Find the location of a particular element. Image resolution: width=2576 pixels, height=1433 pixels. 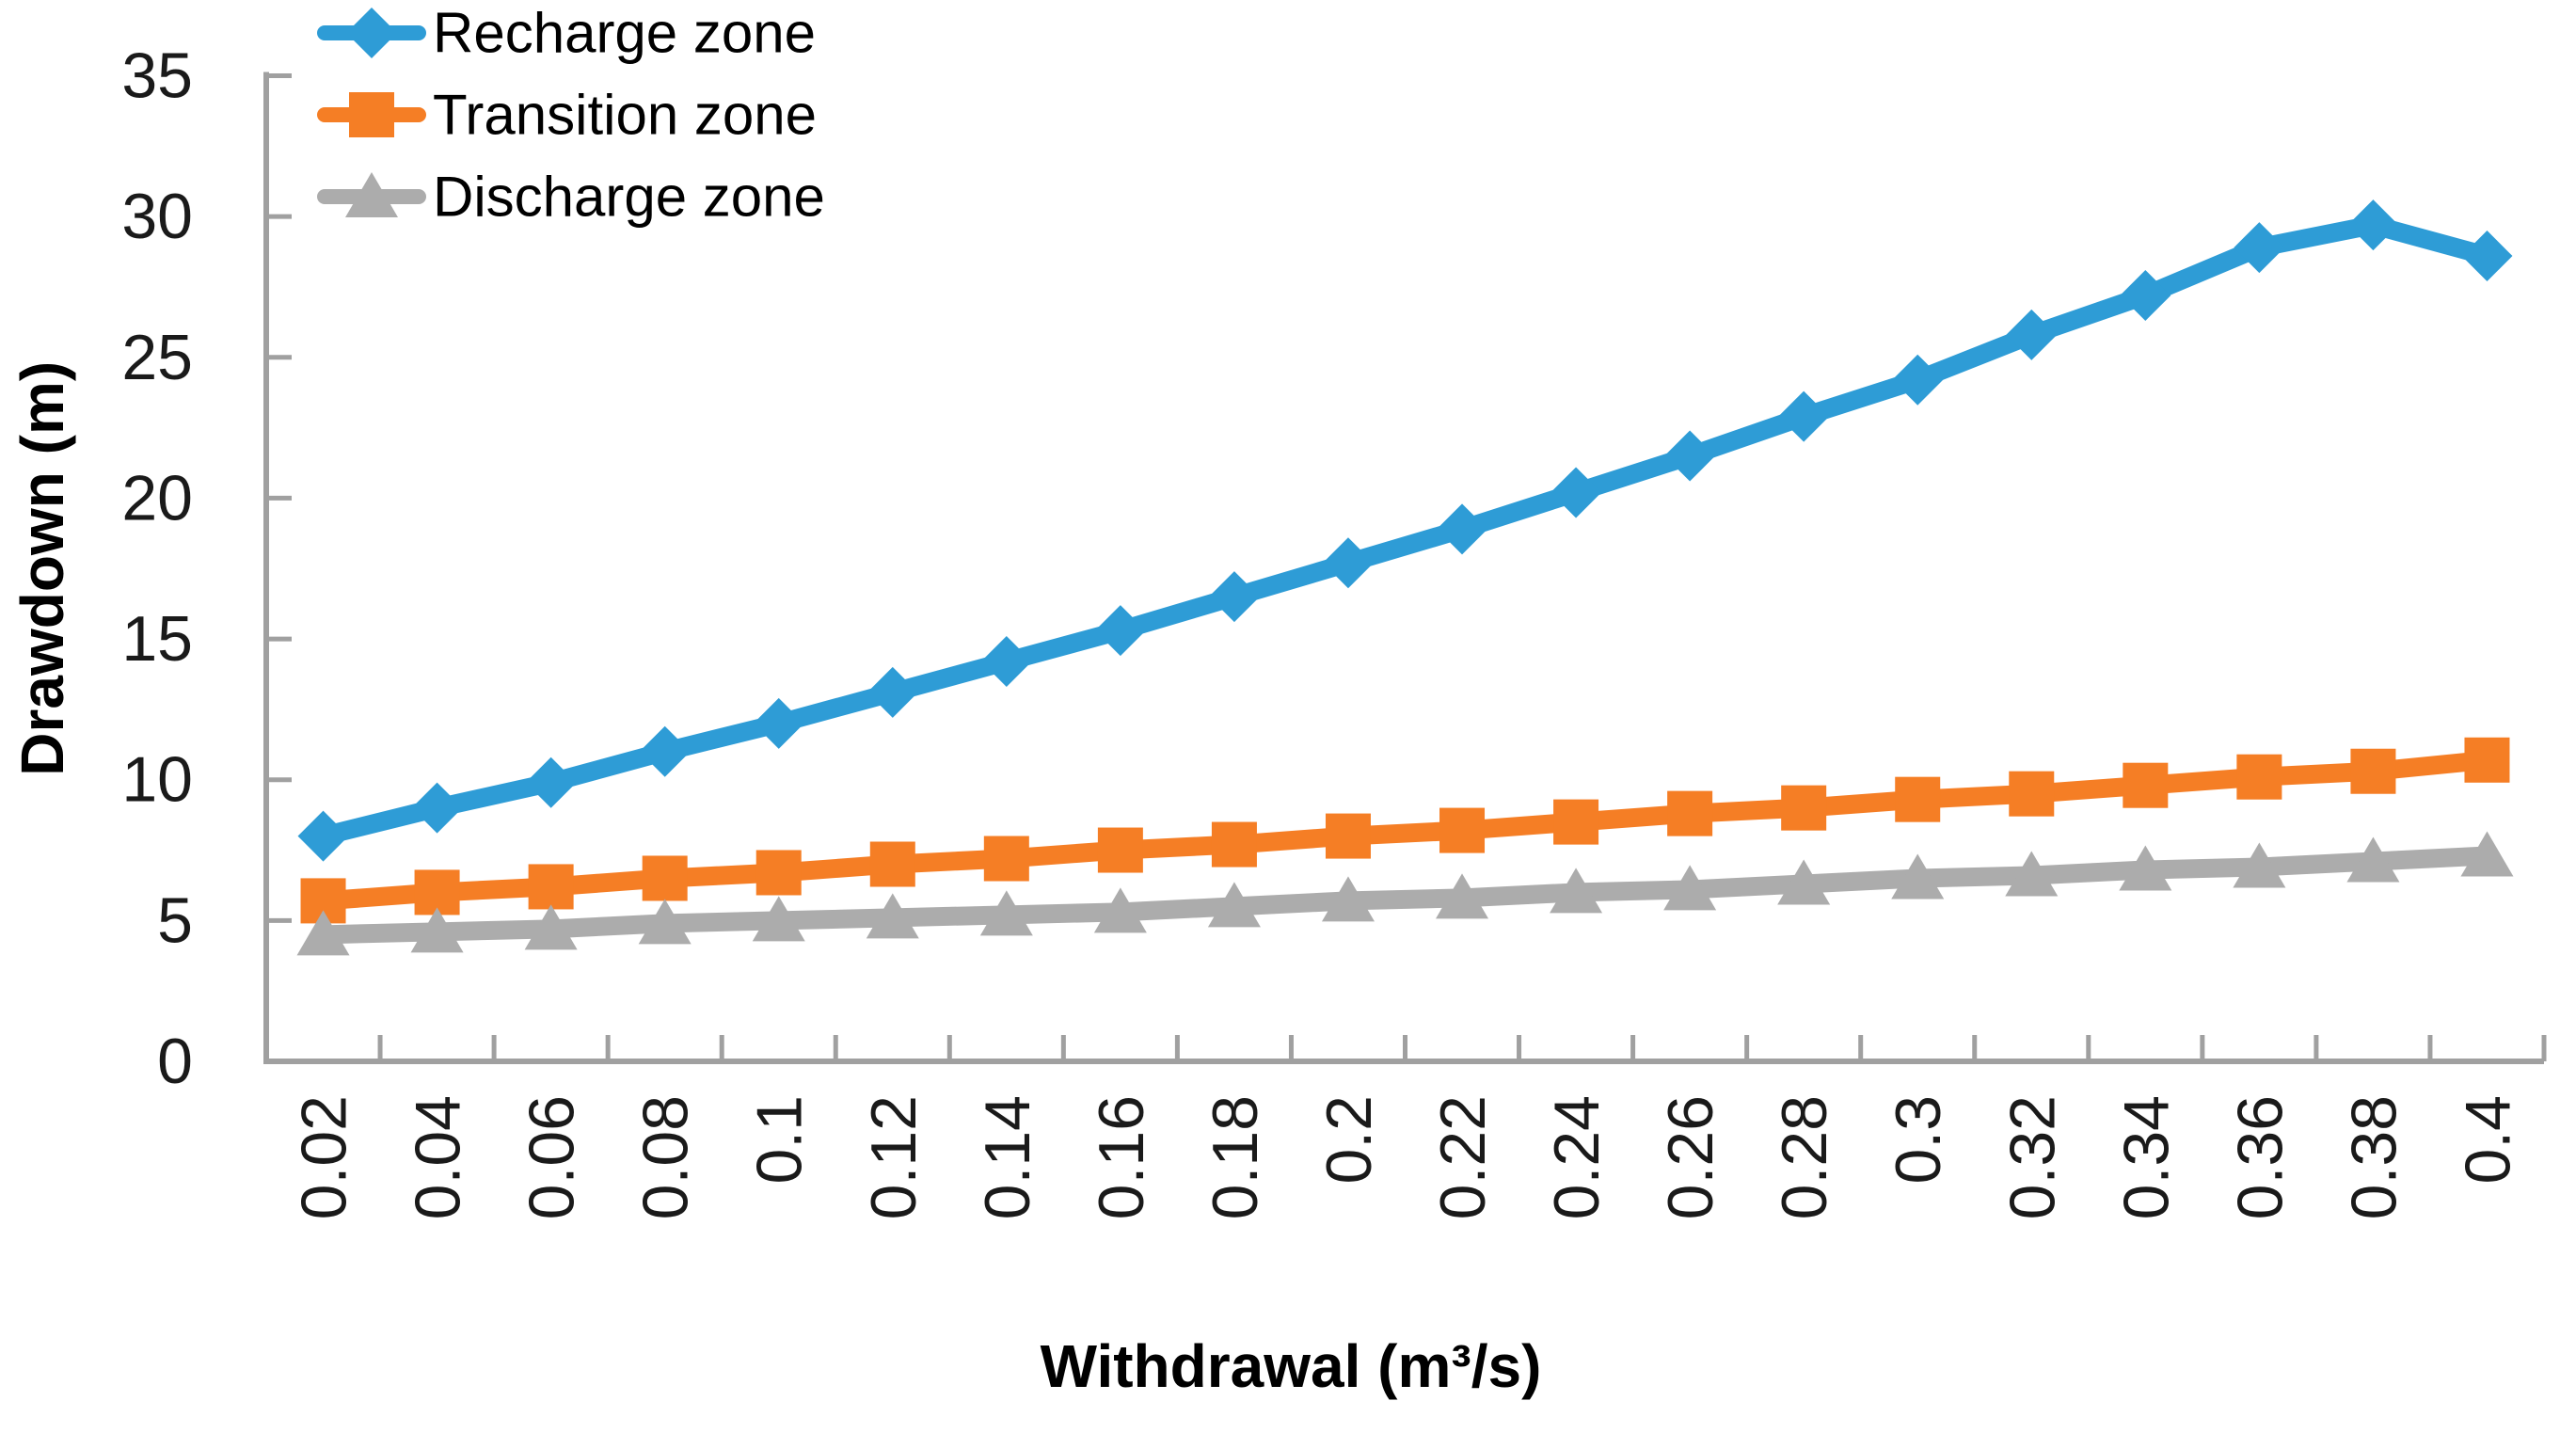

series-line-discharge-zone is located at coordinates (1405, 896).